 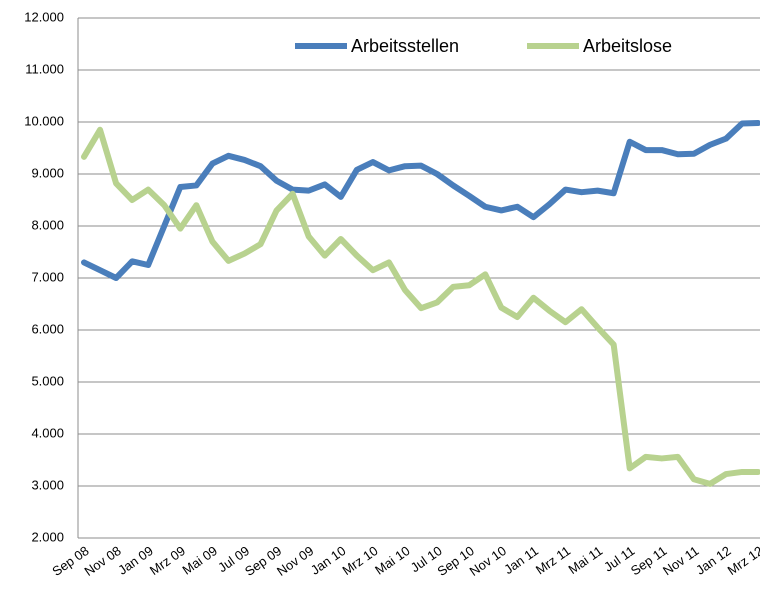 I want to click on x-tick-label: Mai 09, so click(x=200, y=560).